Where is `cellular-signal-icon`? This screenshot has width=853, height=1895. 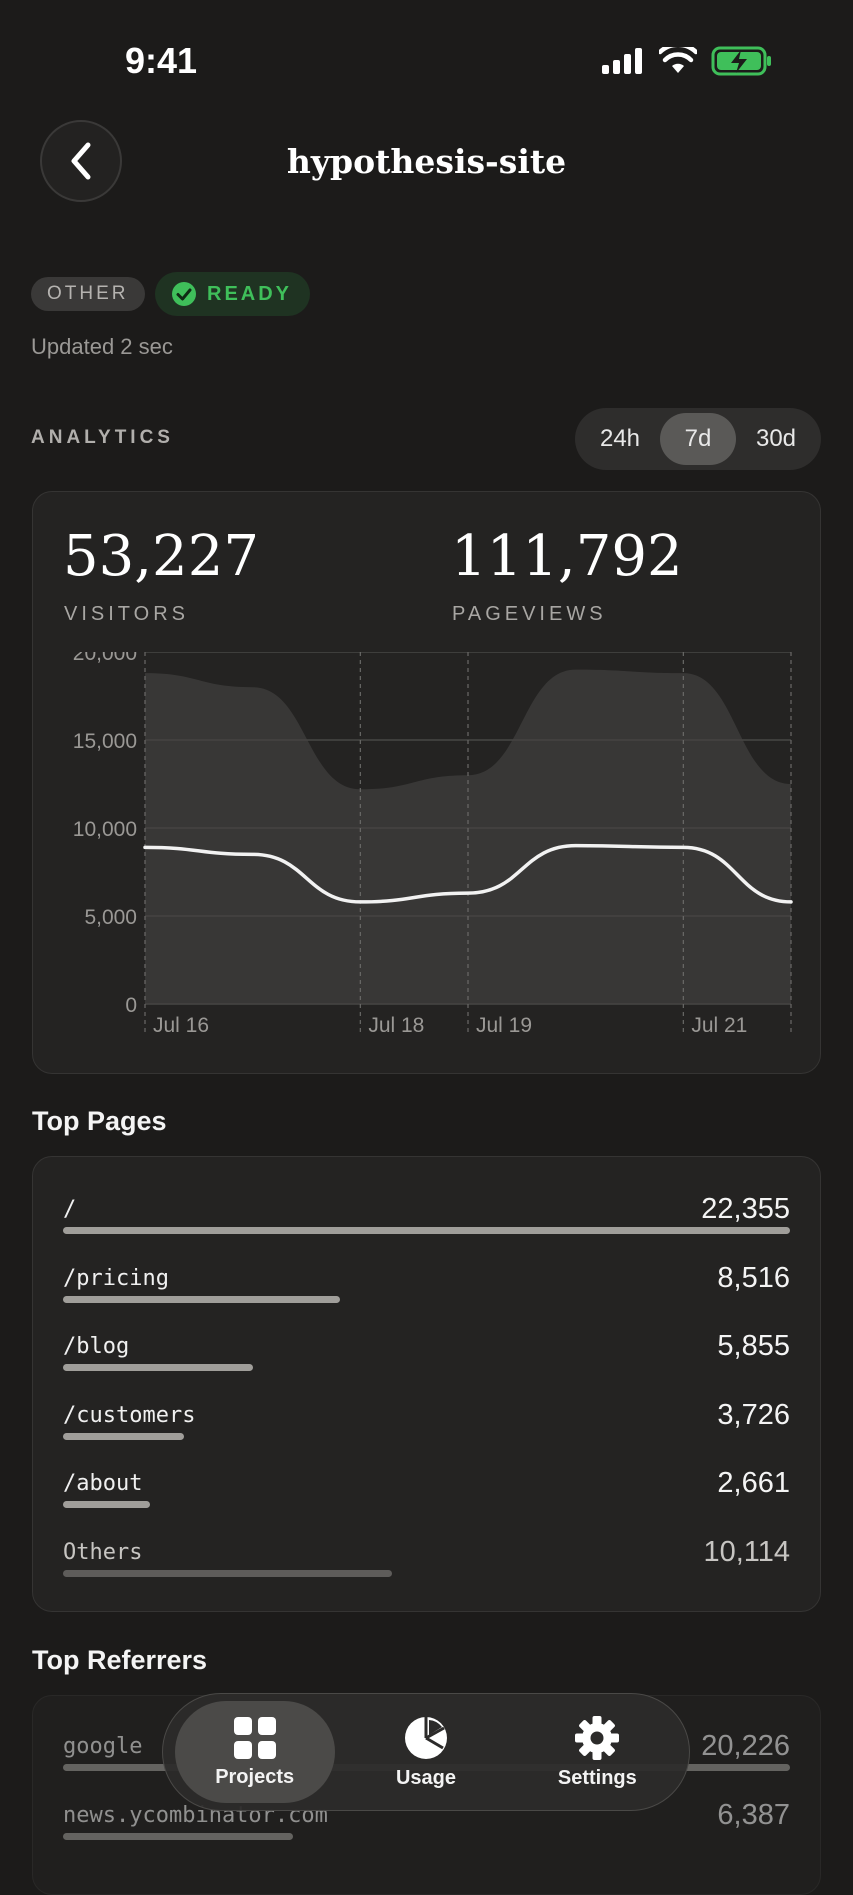
cellular-signal-icon is located at coordinates (622, 61).